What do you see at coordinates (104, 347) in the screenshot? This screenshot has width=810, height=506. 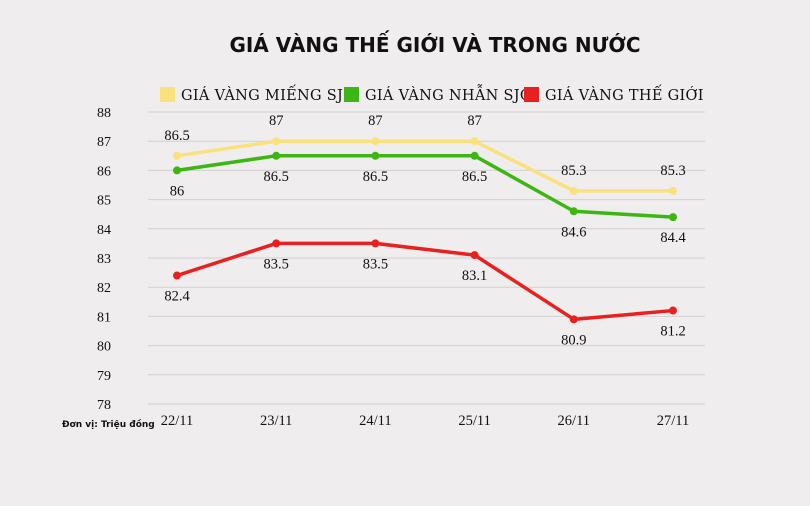 I see `y-tick-label: 80` at bounding box center [104, 347].